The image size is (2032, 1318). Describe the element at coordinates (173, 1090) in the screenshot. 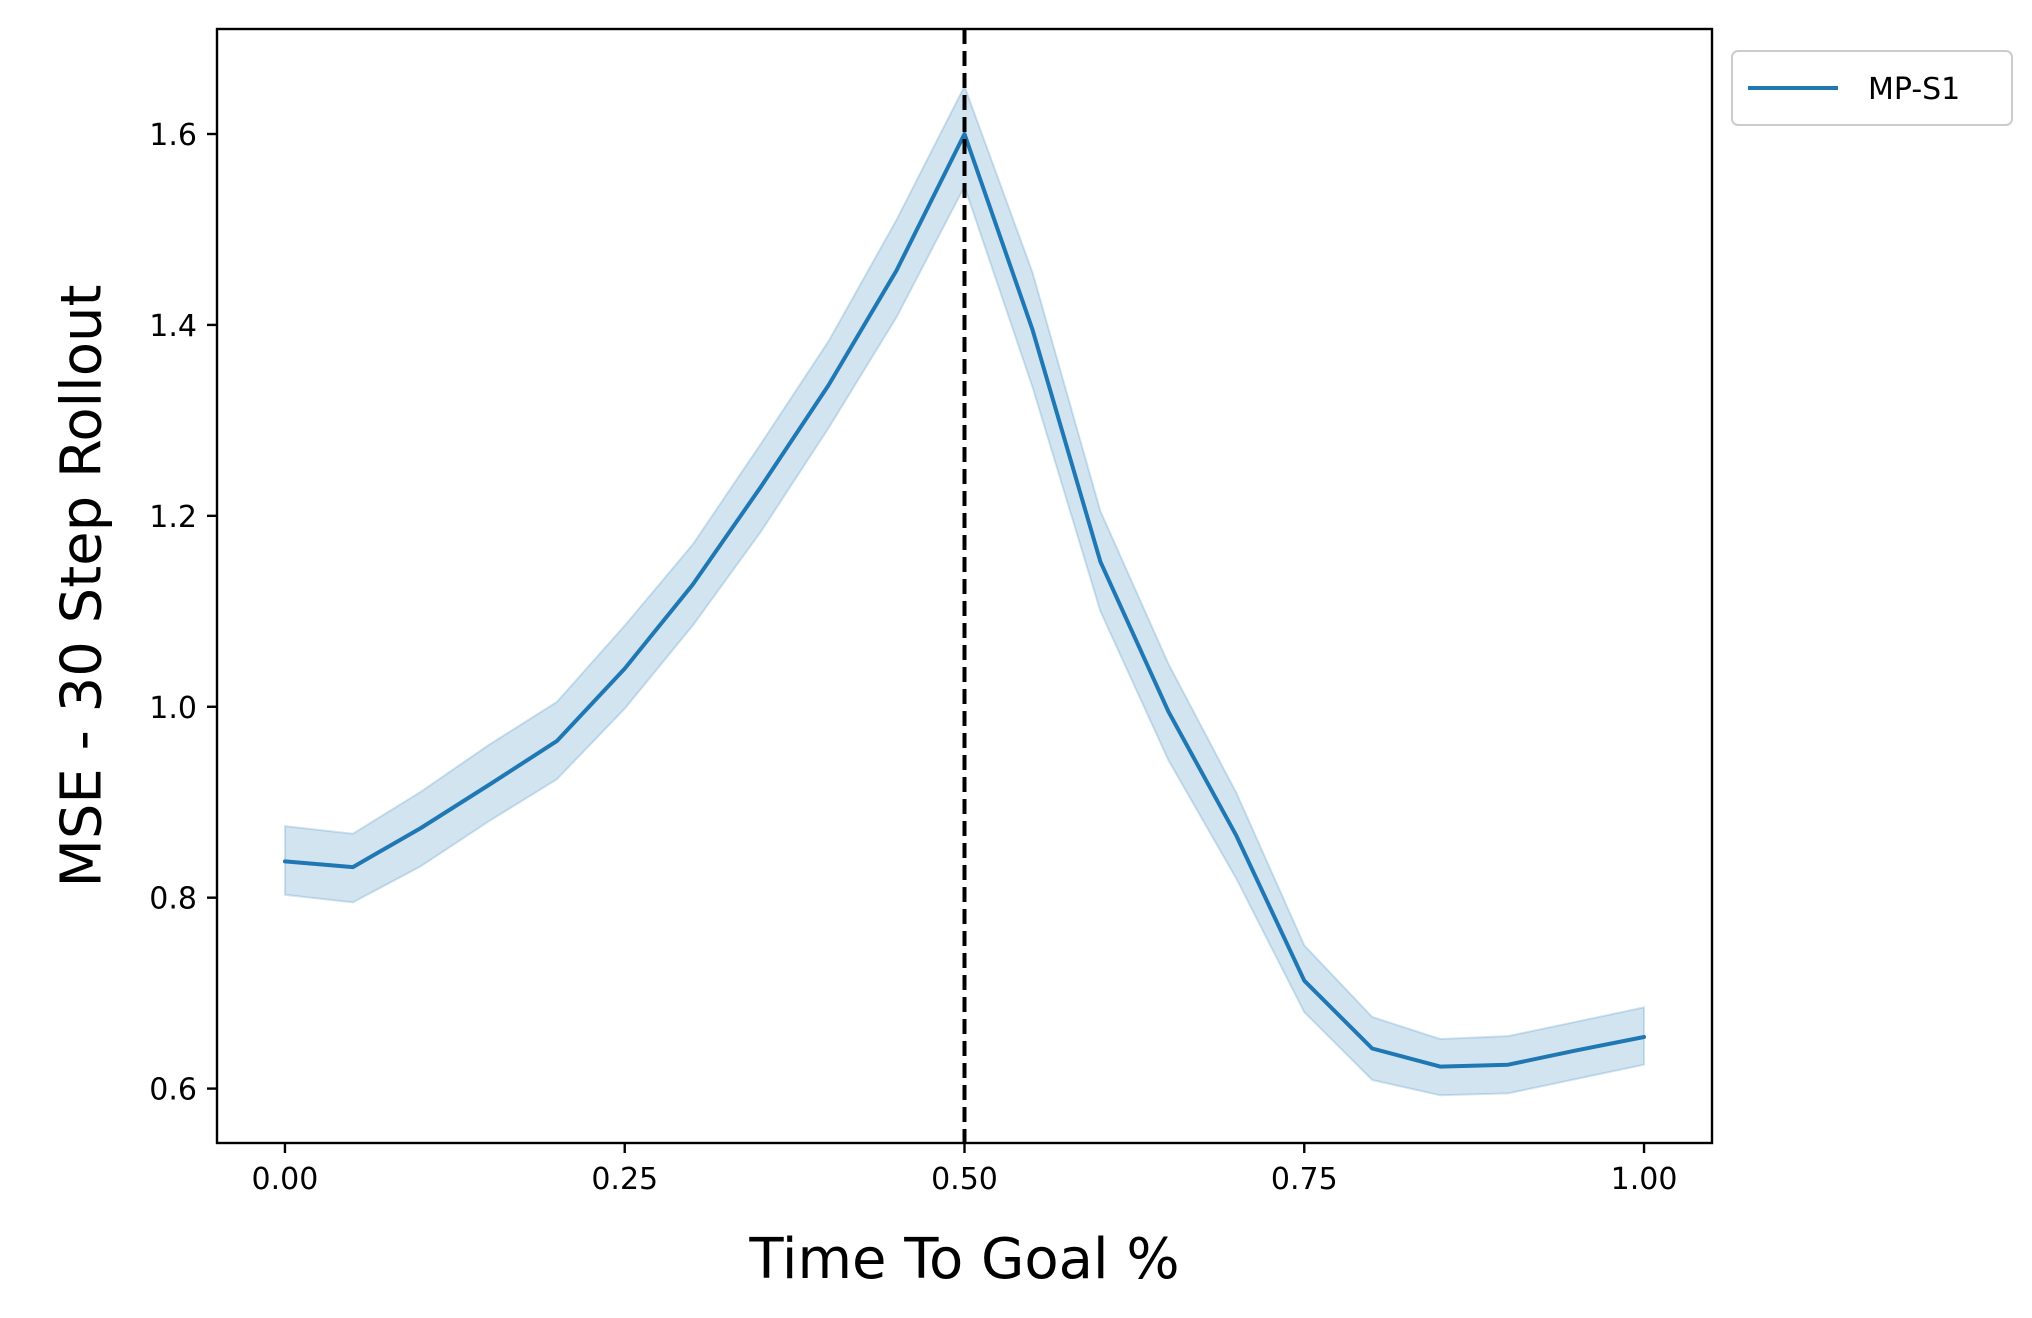

I see `y-tick-label: 0.6` at that location.